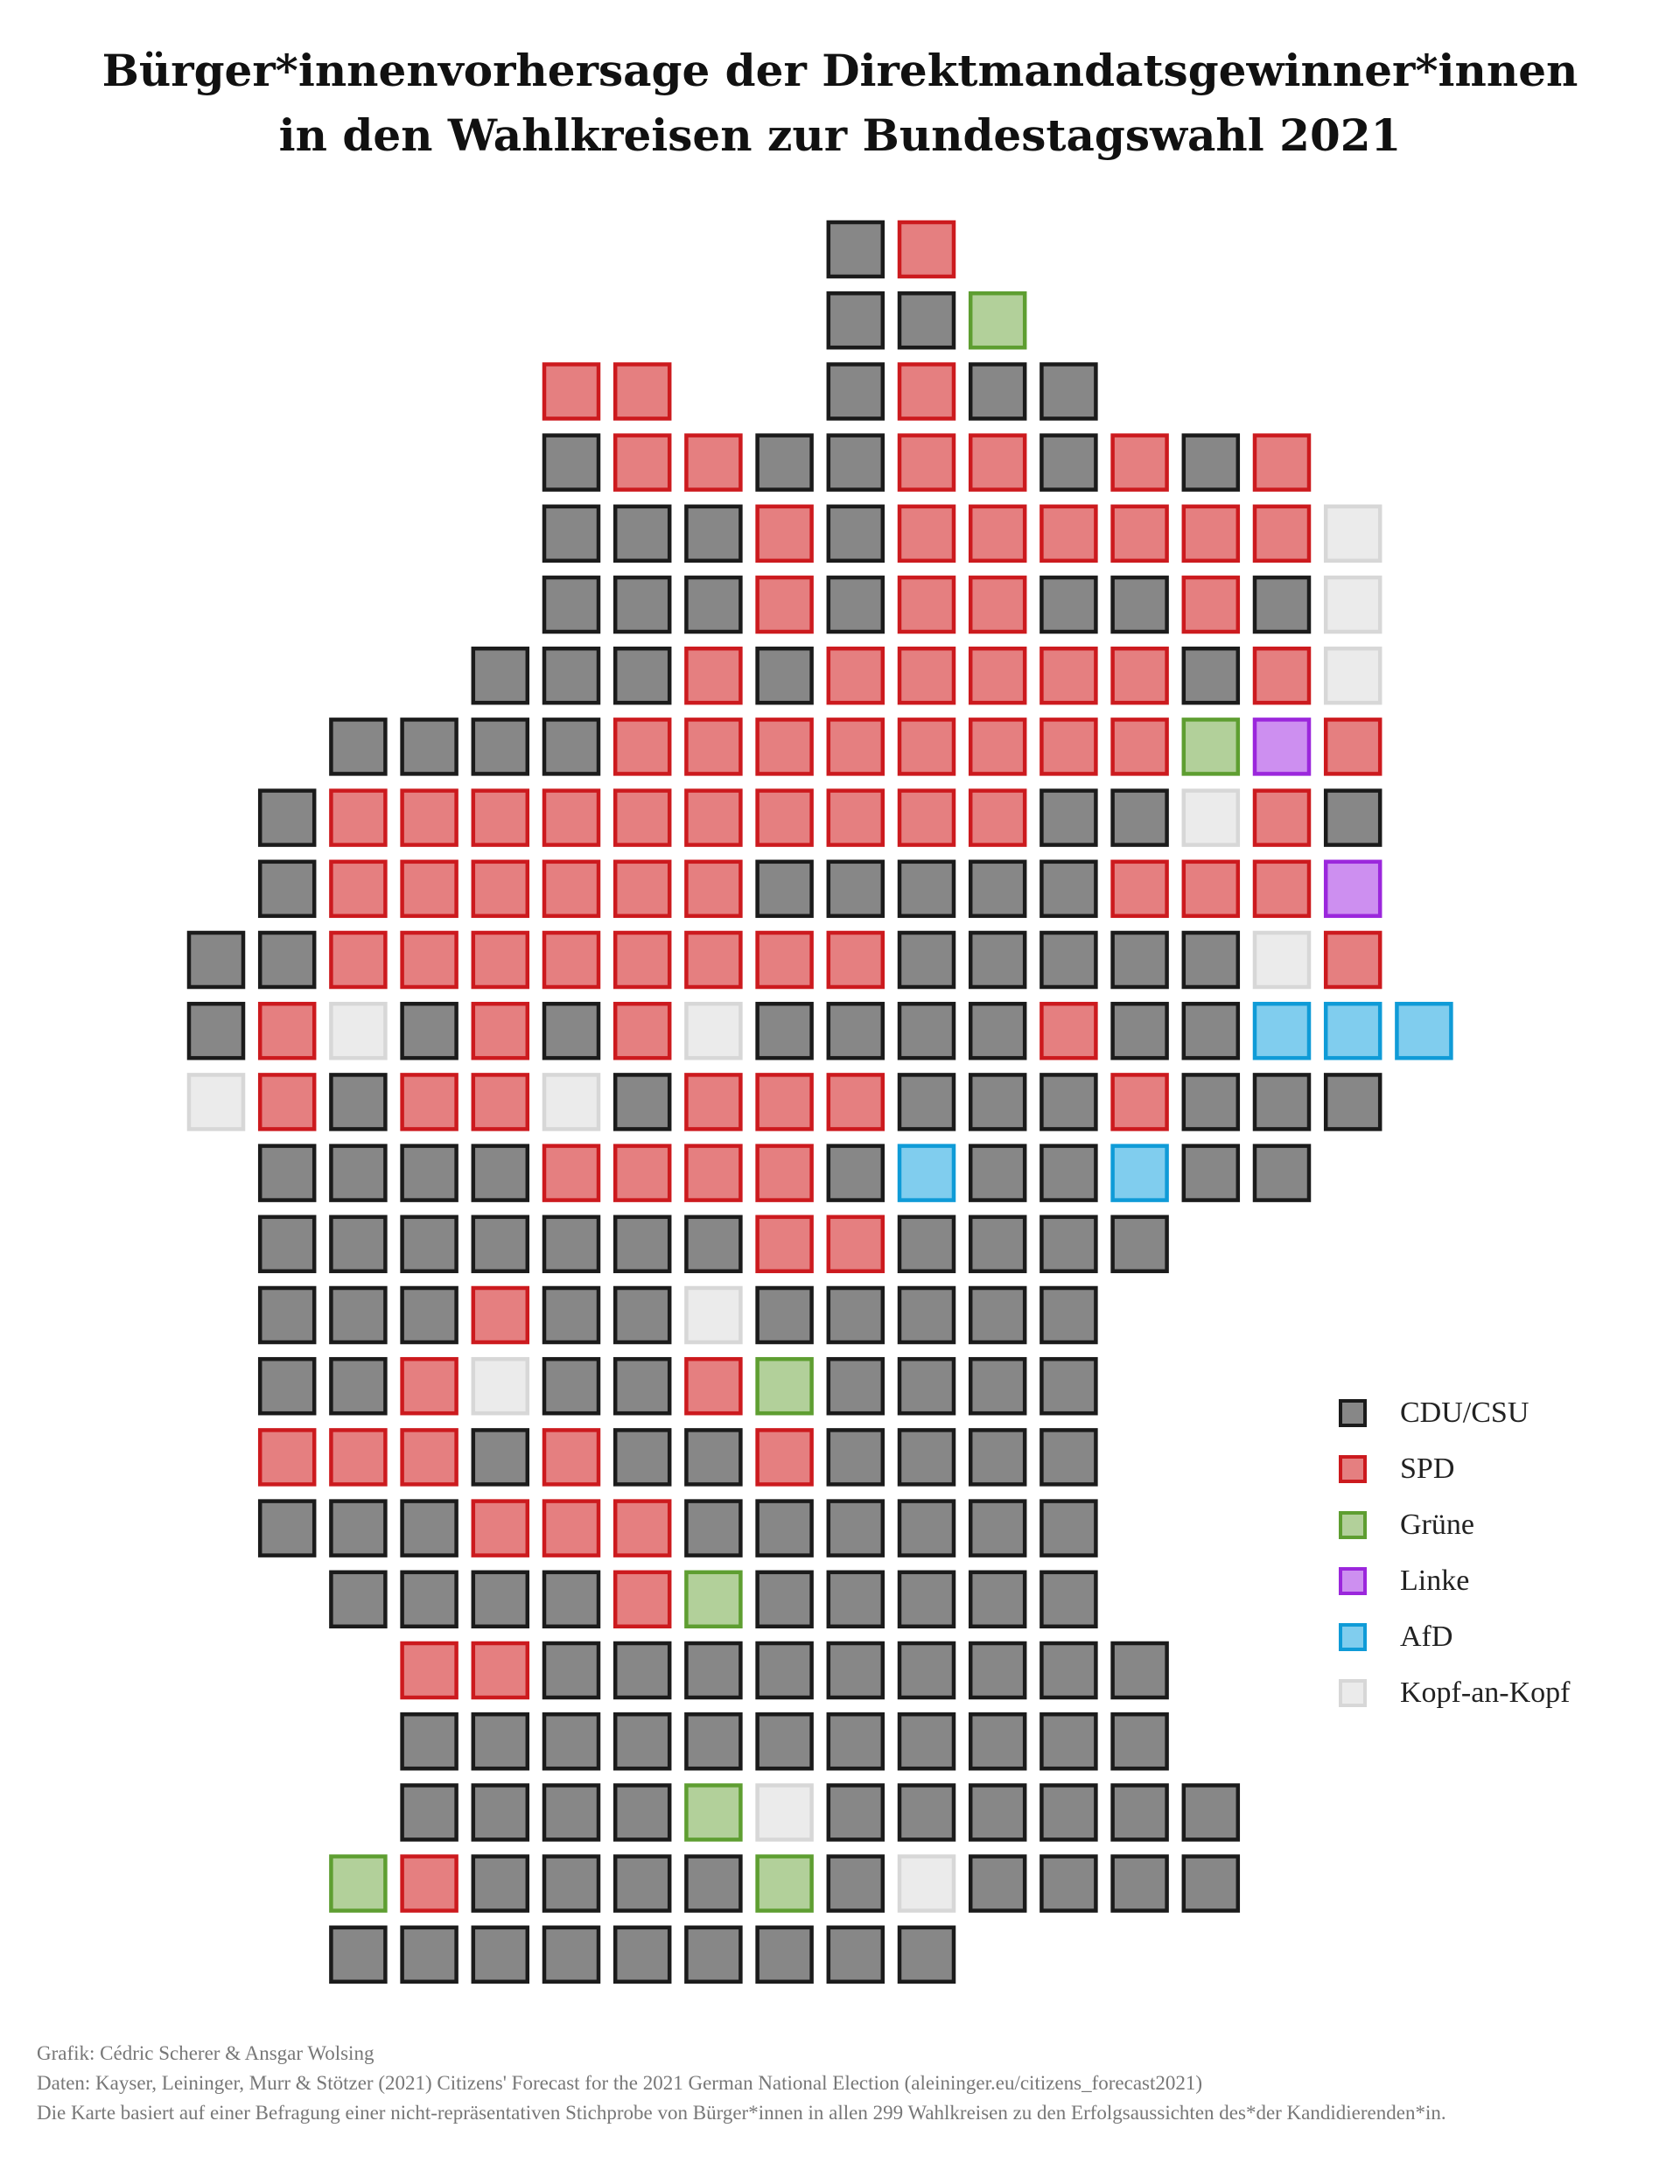 This screenshot has height=2184, width=1680. I want to click on legend-swatch, so click(1353, 1525).